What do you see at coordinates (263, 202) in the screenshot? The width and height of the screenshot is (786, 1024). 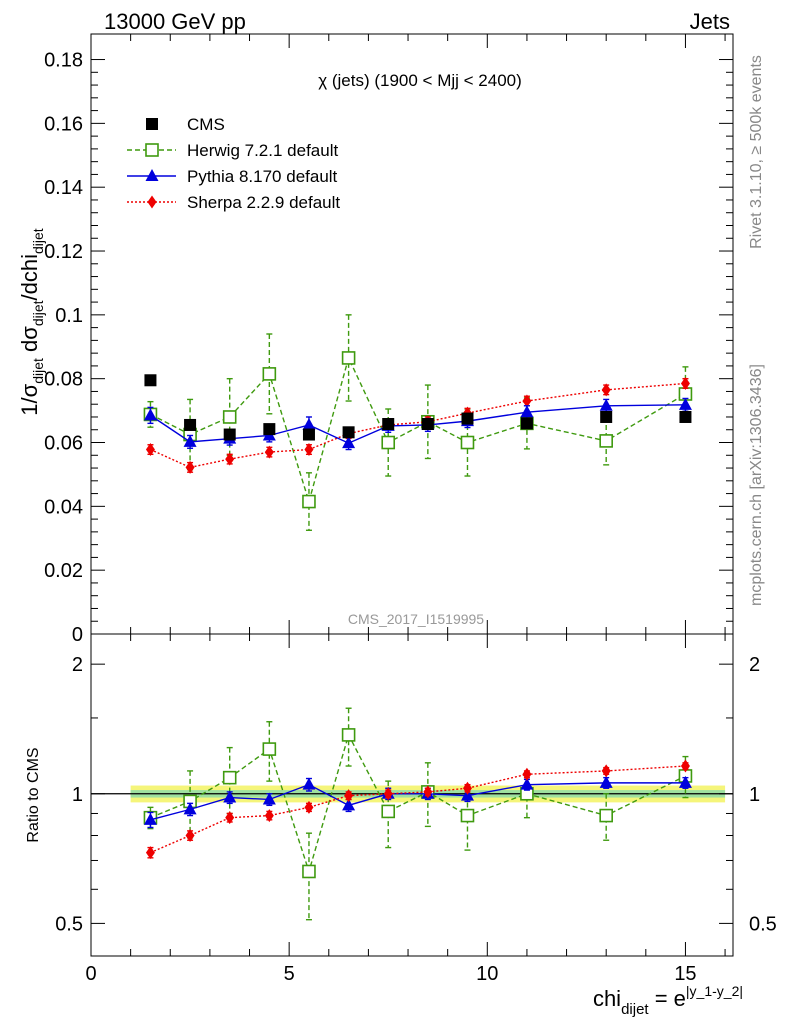 I see `legend-label-sherpa: Sherpa 2.2.9 default` at bounding box center [263, 202].